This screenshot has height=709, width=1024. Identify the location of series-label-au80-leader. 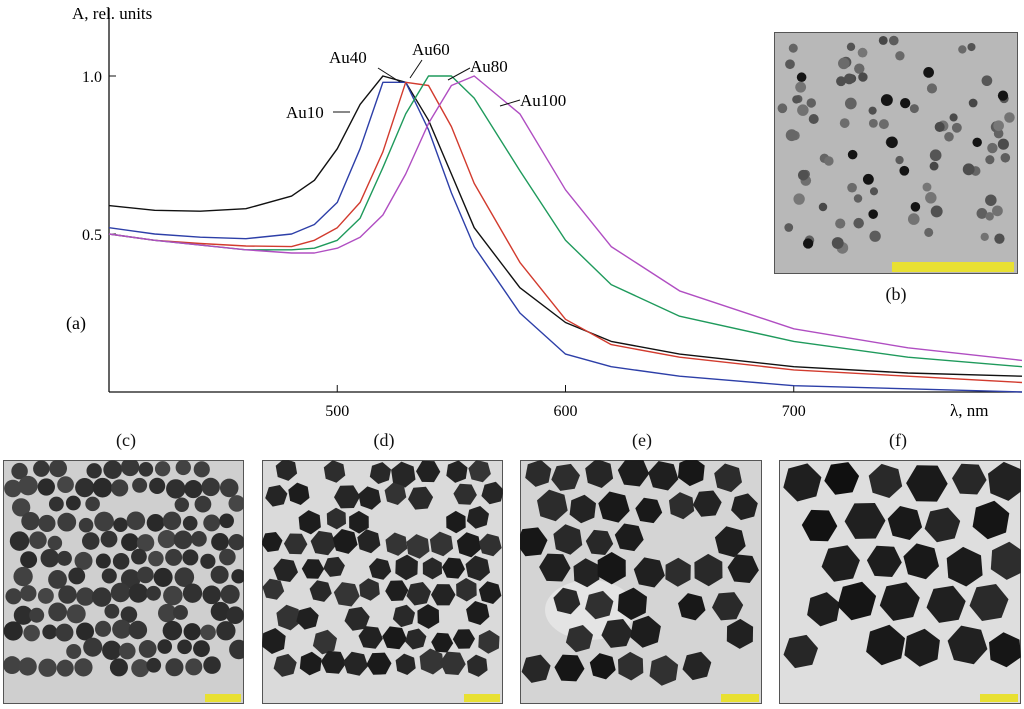
(459, 74).